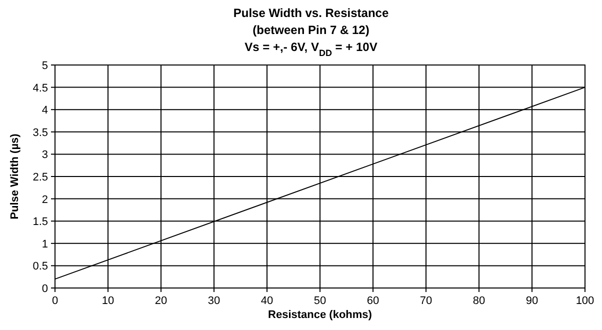 The image size is (602, 330). Describe the element at coordinates (40, 88) in the screenshot. I see `y-tick-label: 4.5` at that location.